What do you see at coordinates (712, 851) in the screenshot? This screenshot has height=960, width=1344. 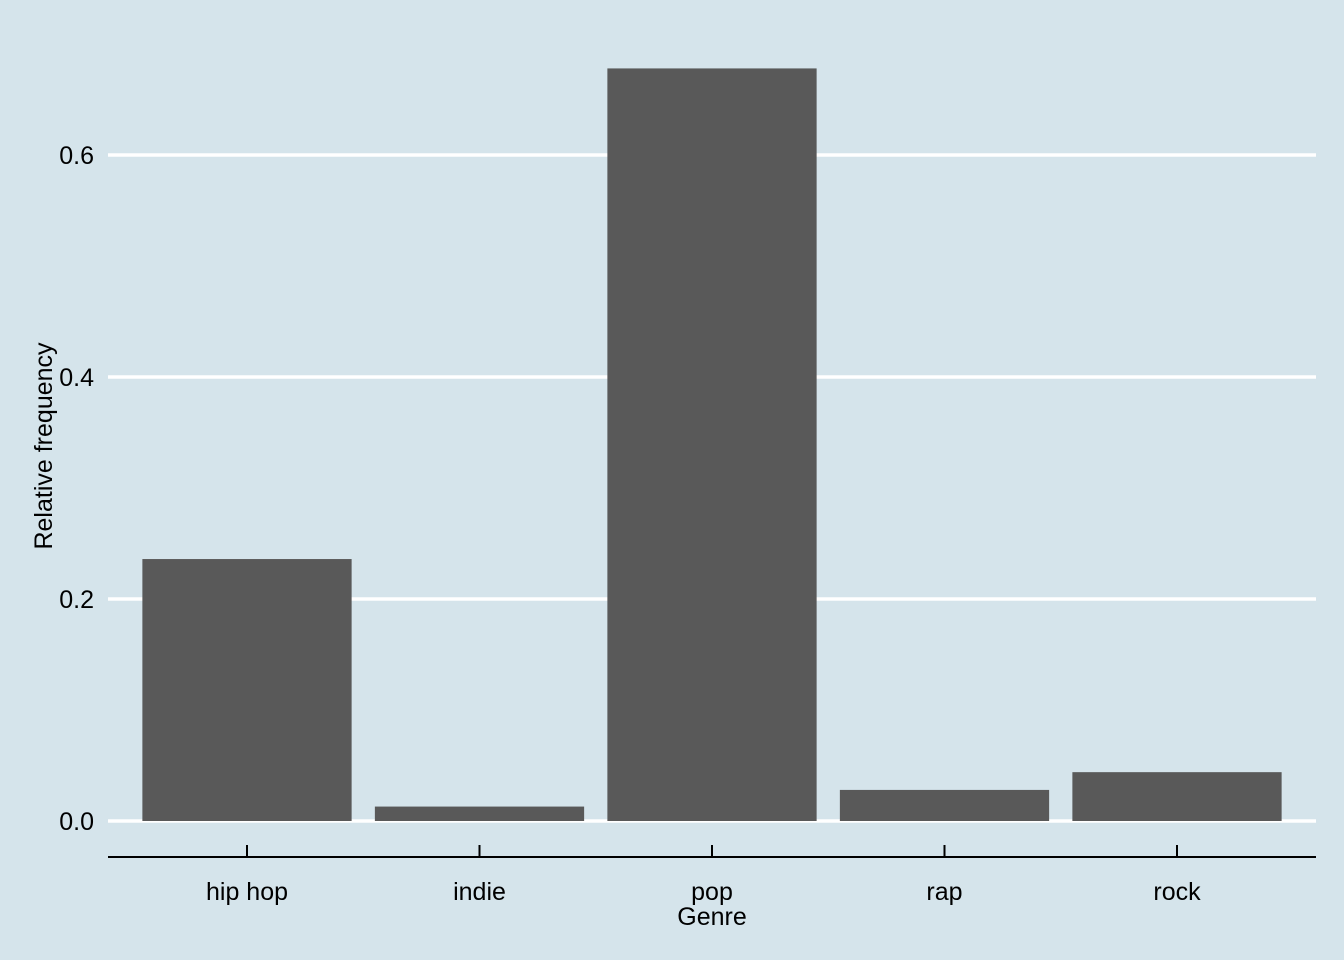 I see `axis-layer` at bounding box center [712, 851].